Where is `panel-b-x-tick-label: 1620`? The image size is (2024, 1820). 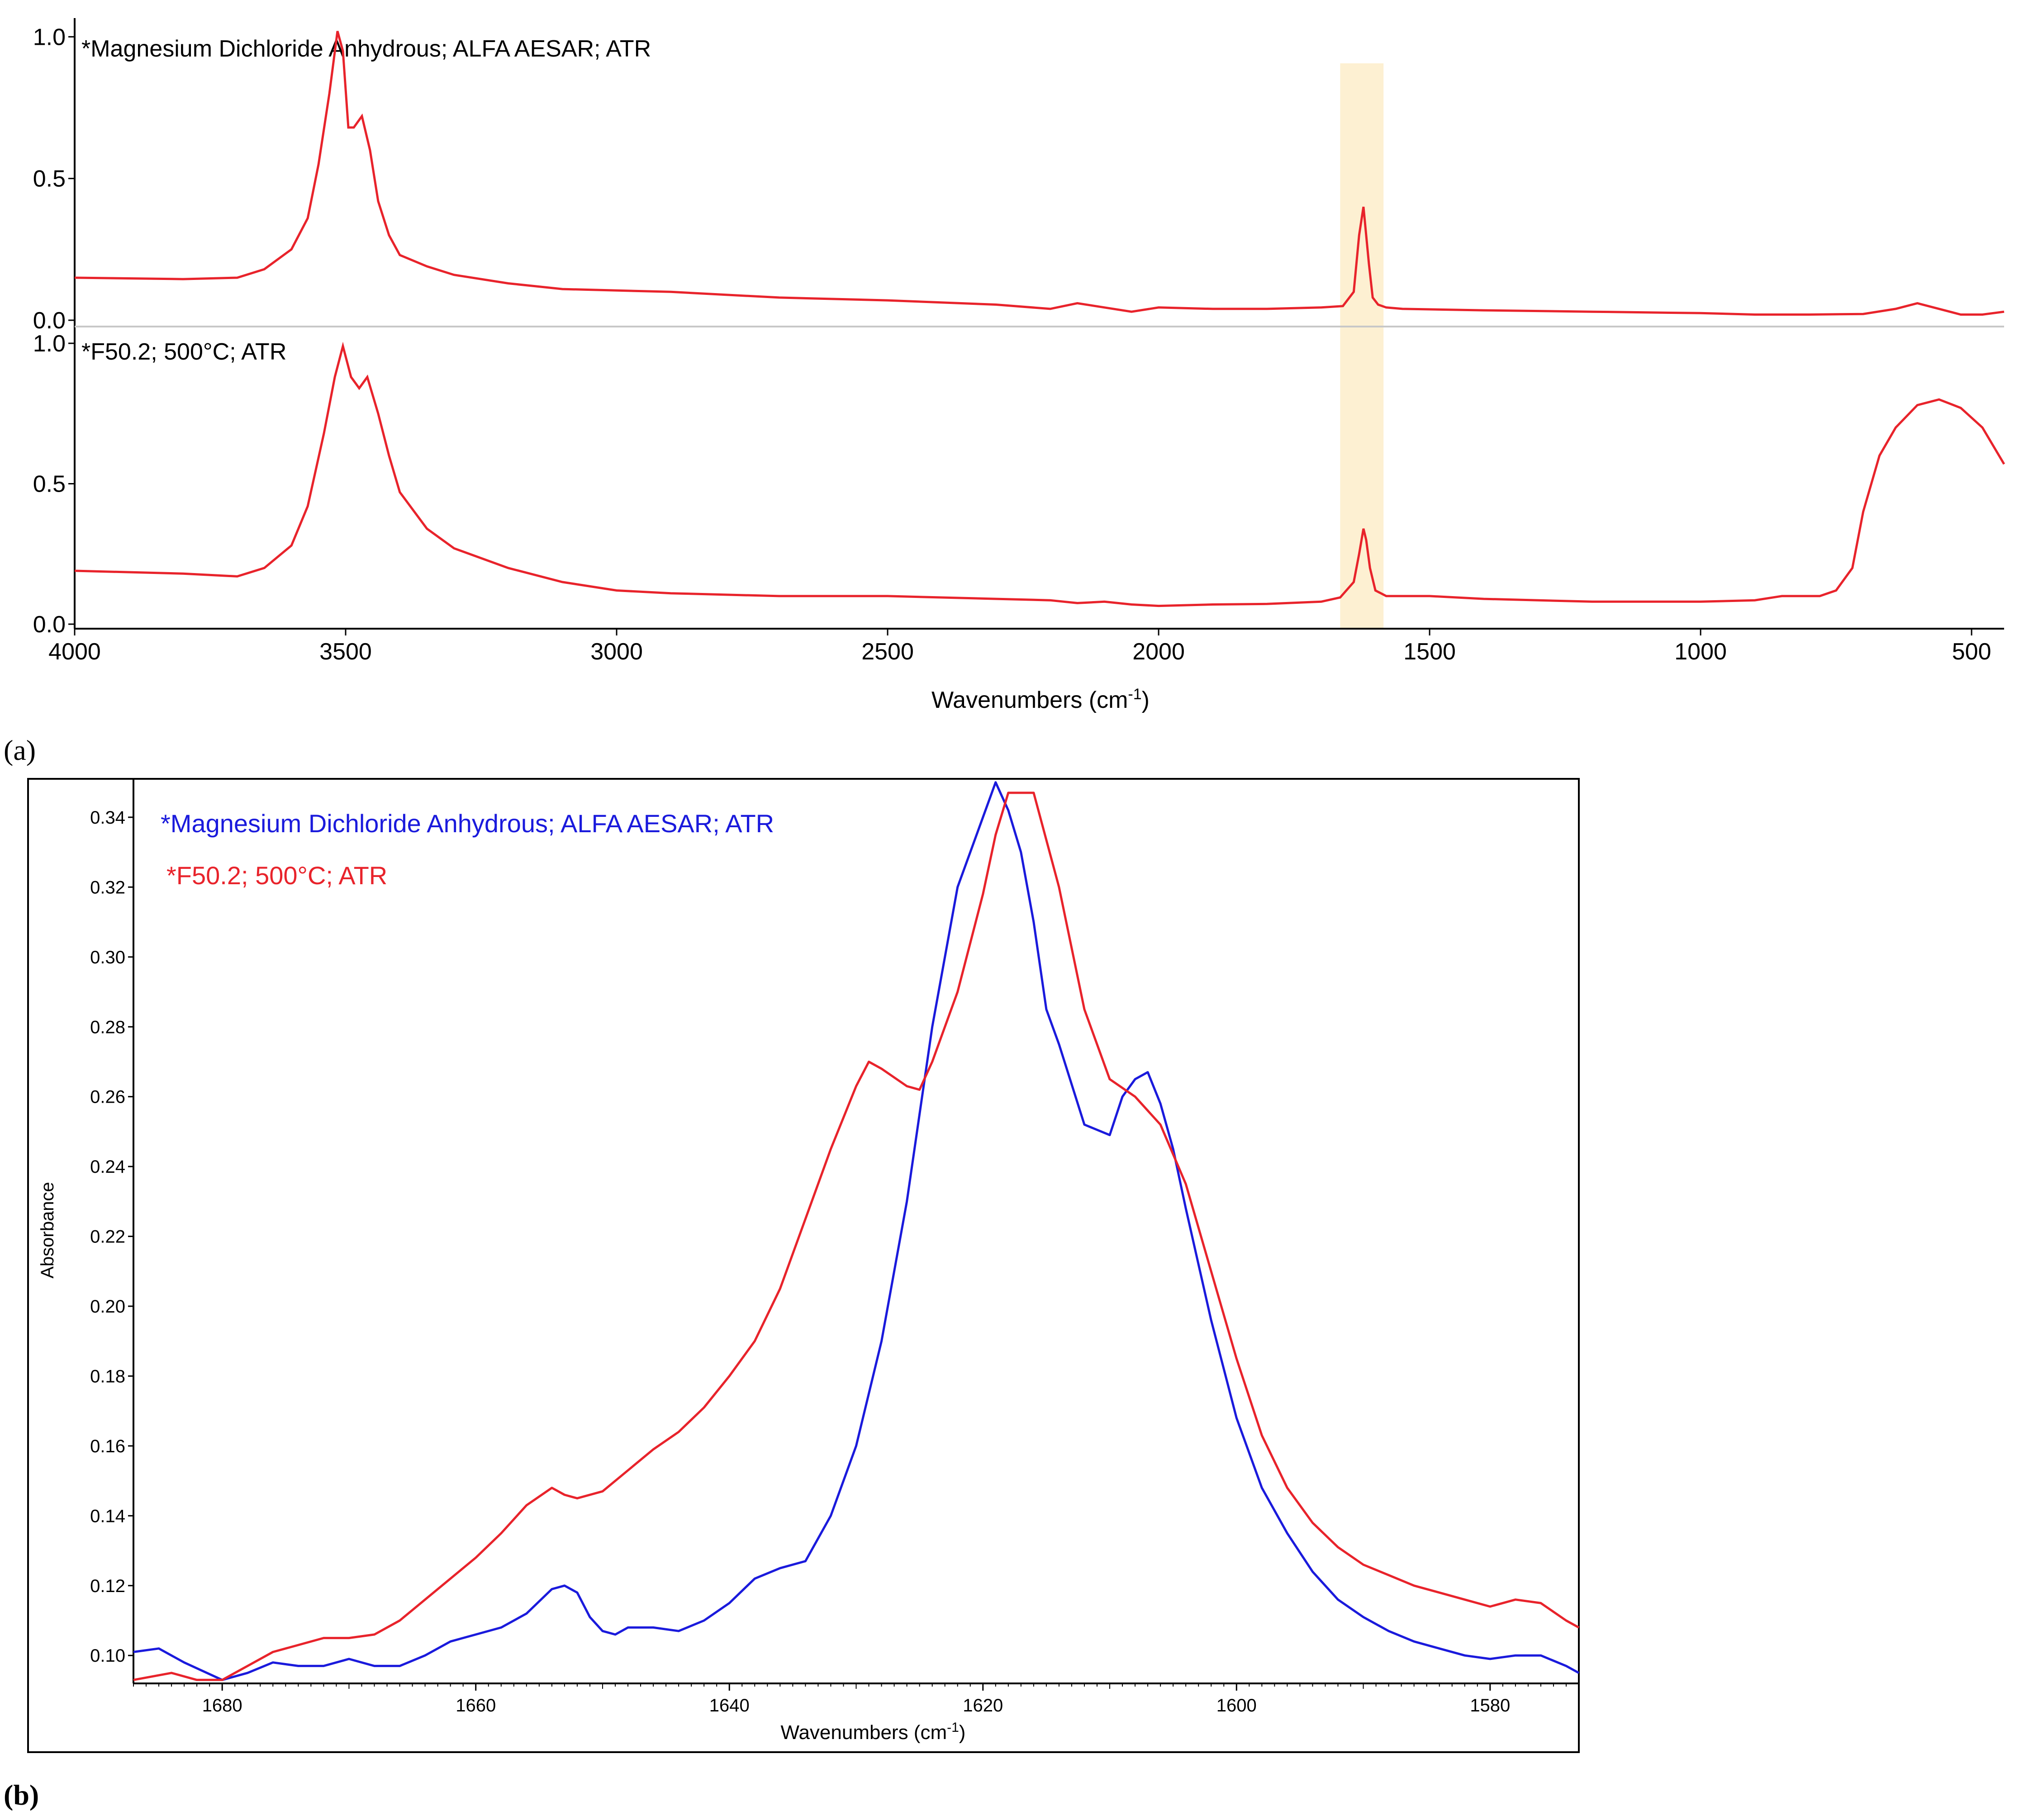 panel-b-x-tick-label: 1620 is located at coordinates (983, 1706).